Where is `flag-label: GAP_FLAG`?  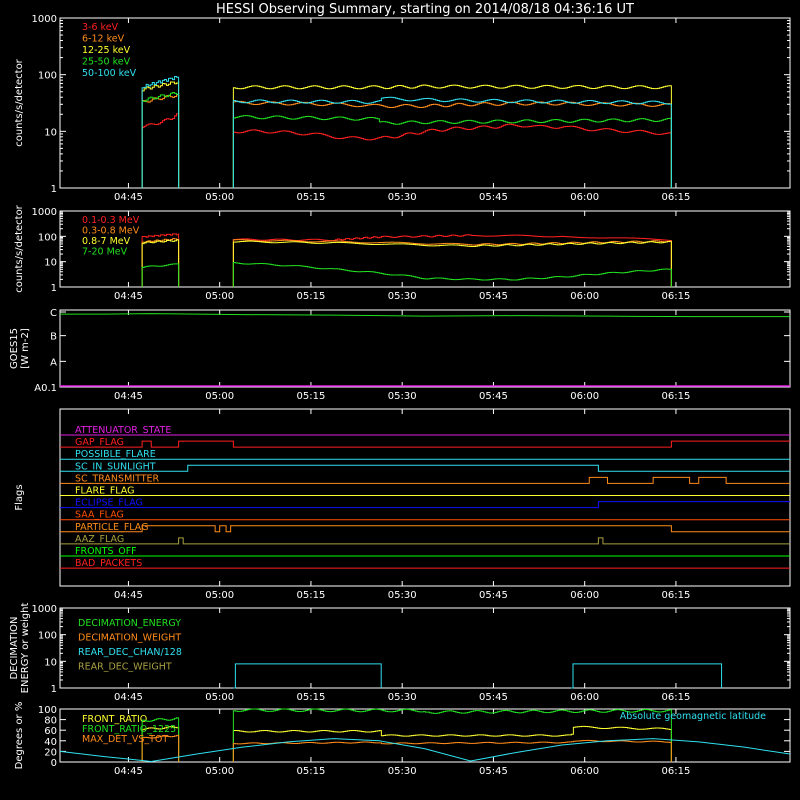
flag-label: GAP_FLAG is located at coordinates (99, 442).